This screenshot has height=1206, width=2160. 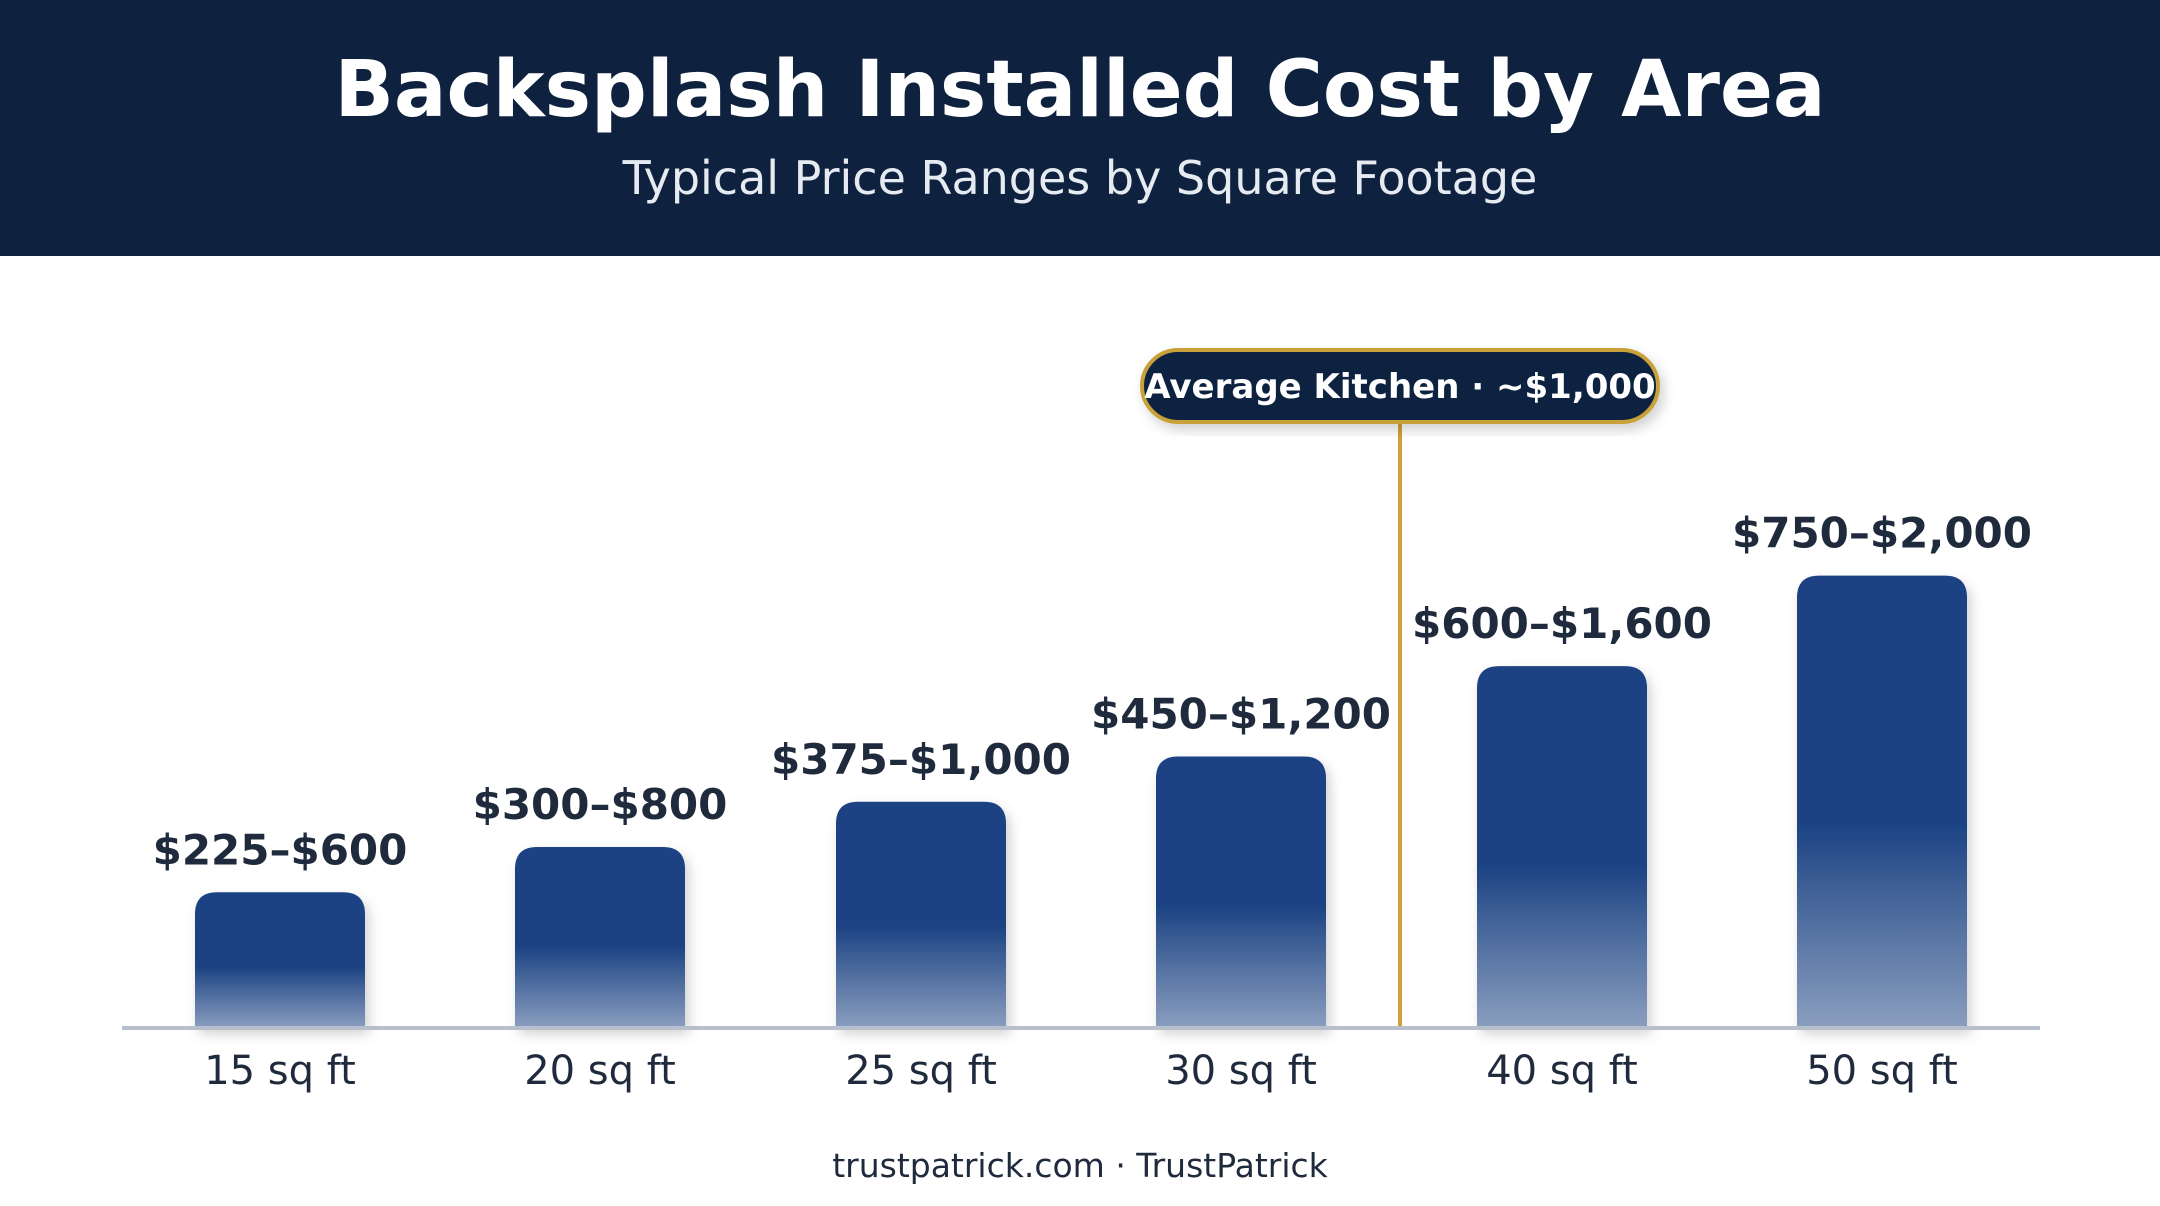 What do you see at coordinates (1241, 1071) in the screenshot?
I see `x-tick-label: 30 sq ft` at bounding box center [1241, 1071].